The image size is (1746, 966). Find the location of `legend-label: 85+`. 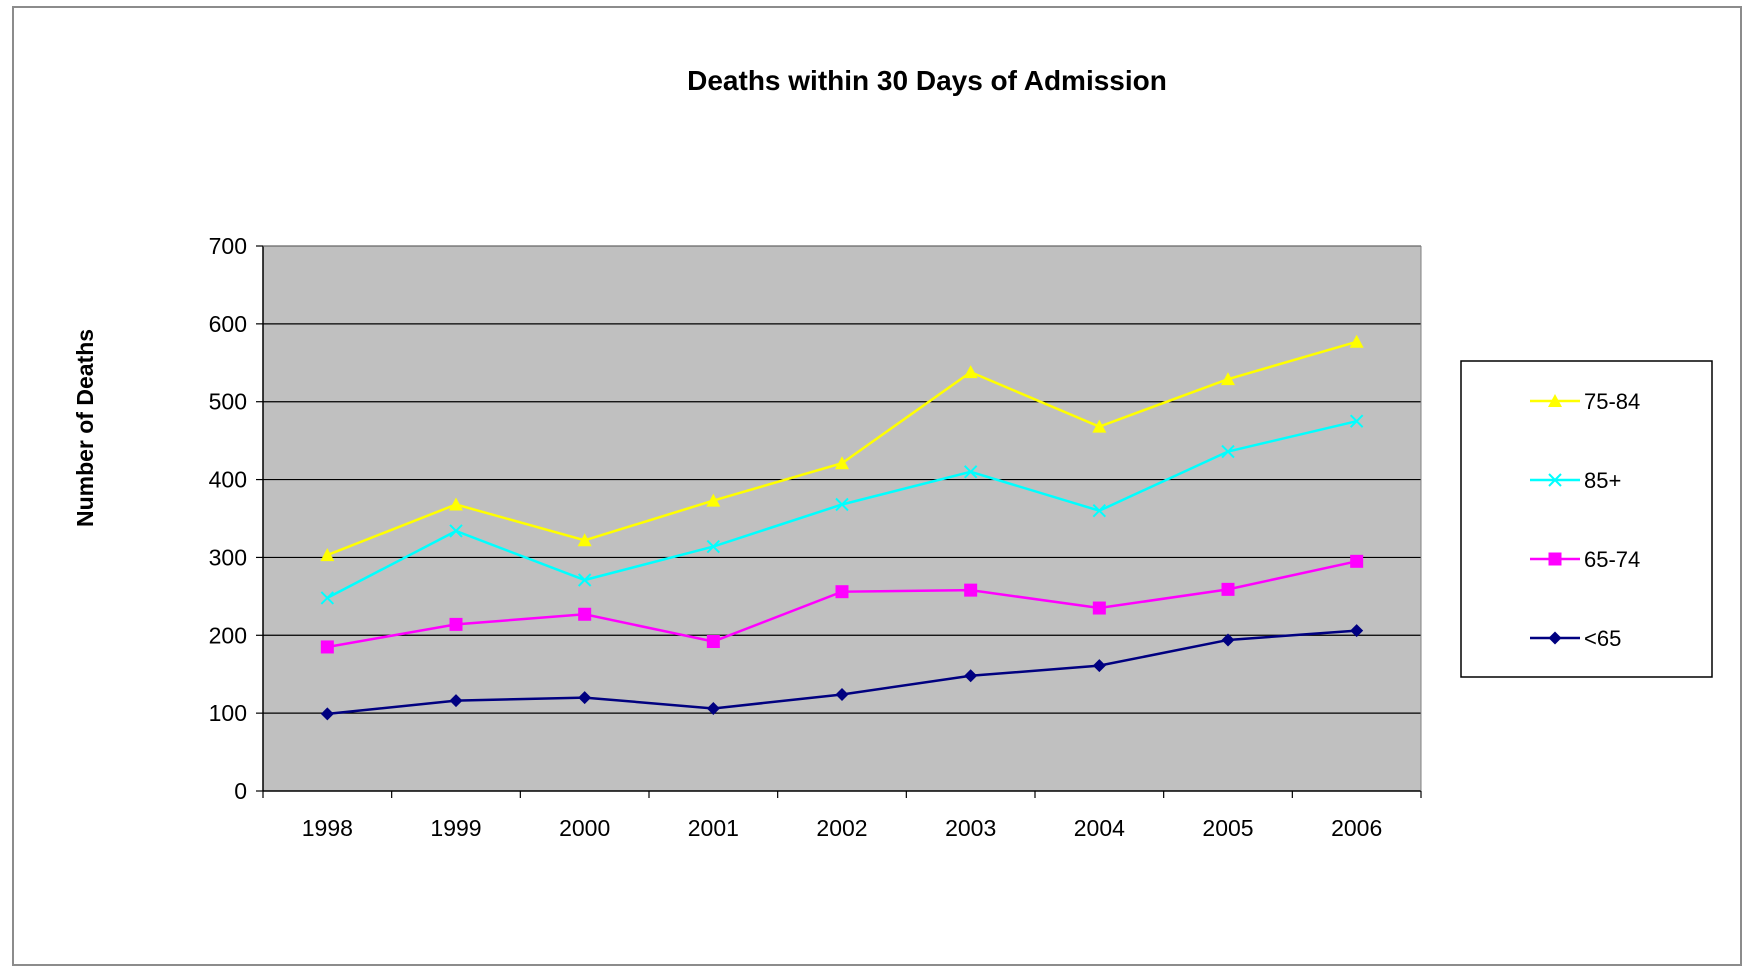

legend-label: 85+ is located at coordinates (1602, 480).